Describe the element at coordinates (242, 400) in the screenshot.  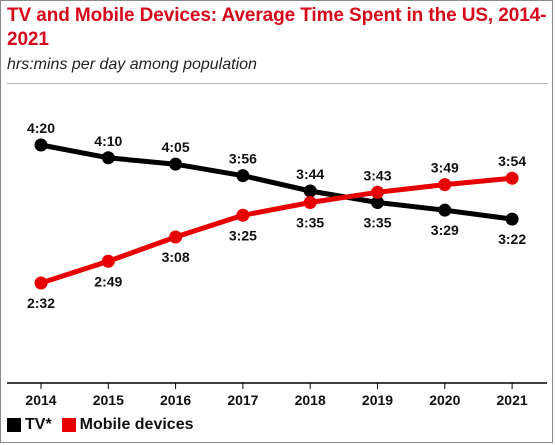
I see `x-tick-label: 2017` at that location.